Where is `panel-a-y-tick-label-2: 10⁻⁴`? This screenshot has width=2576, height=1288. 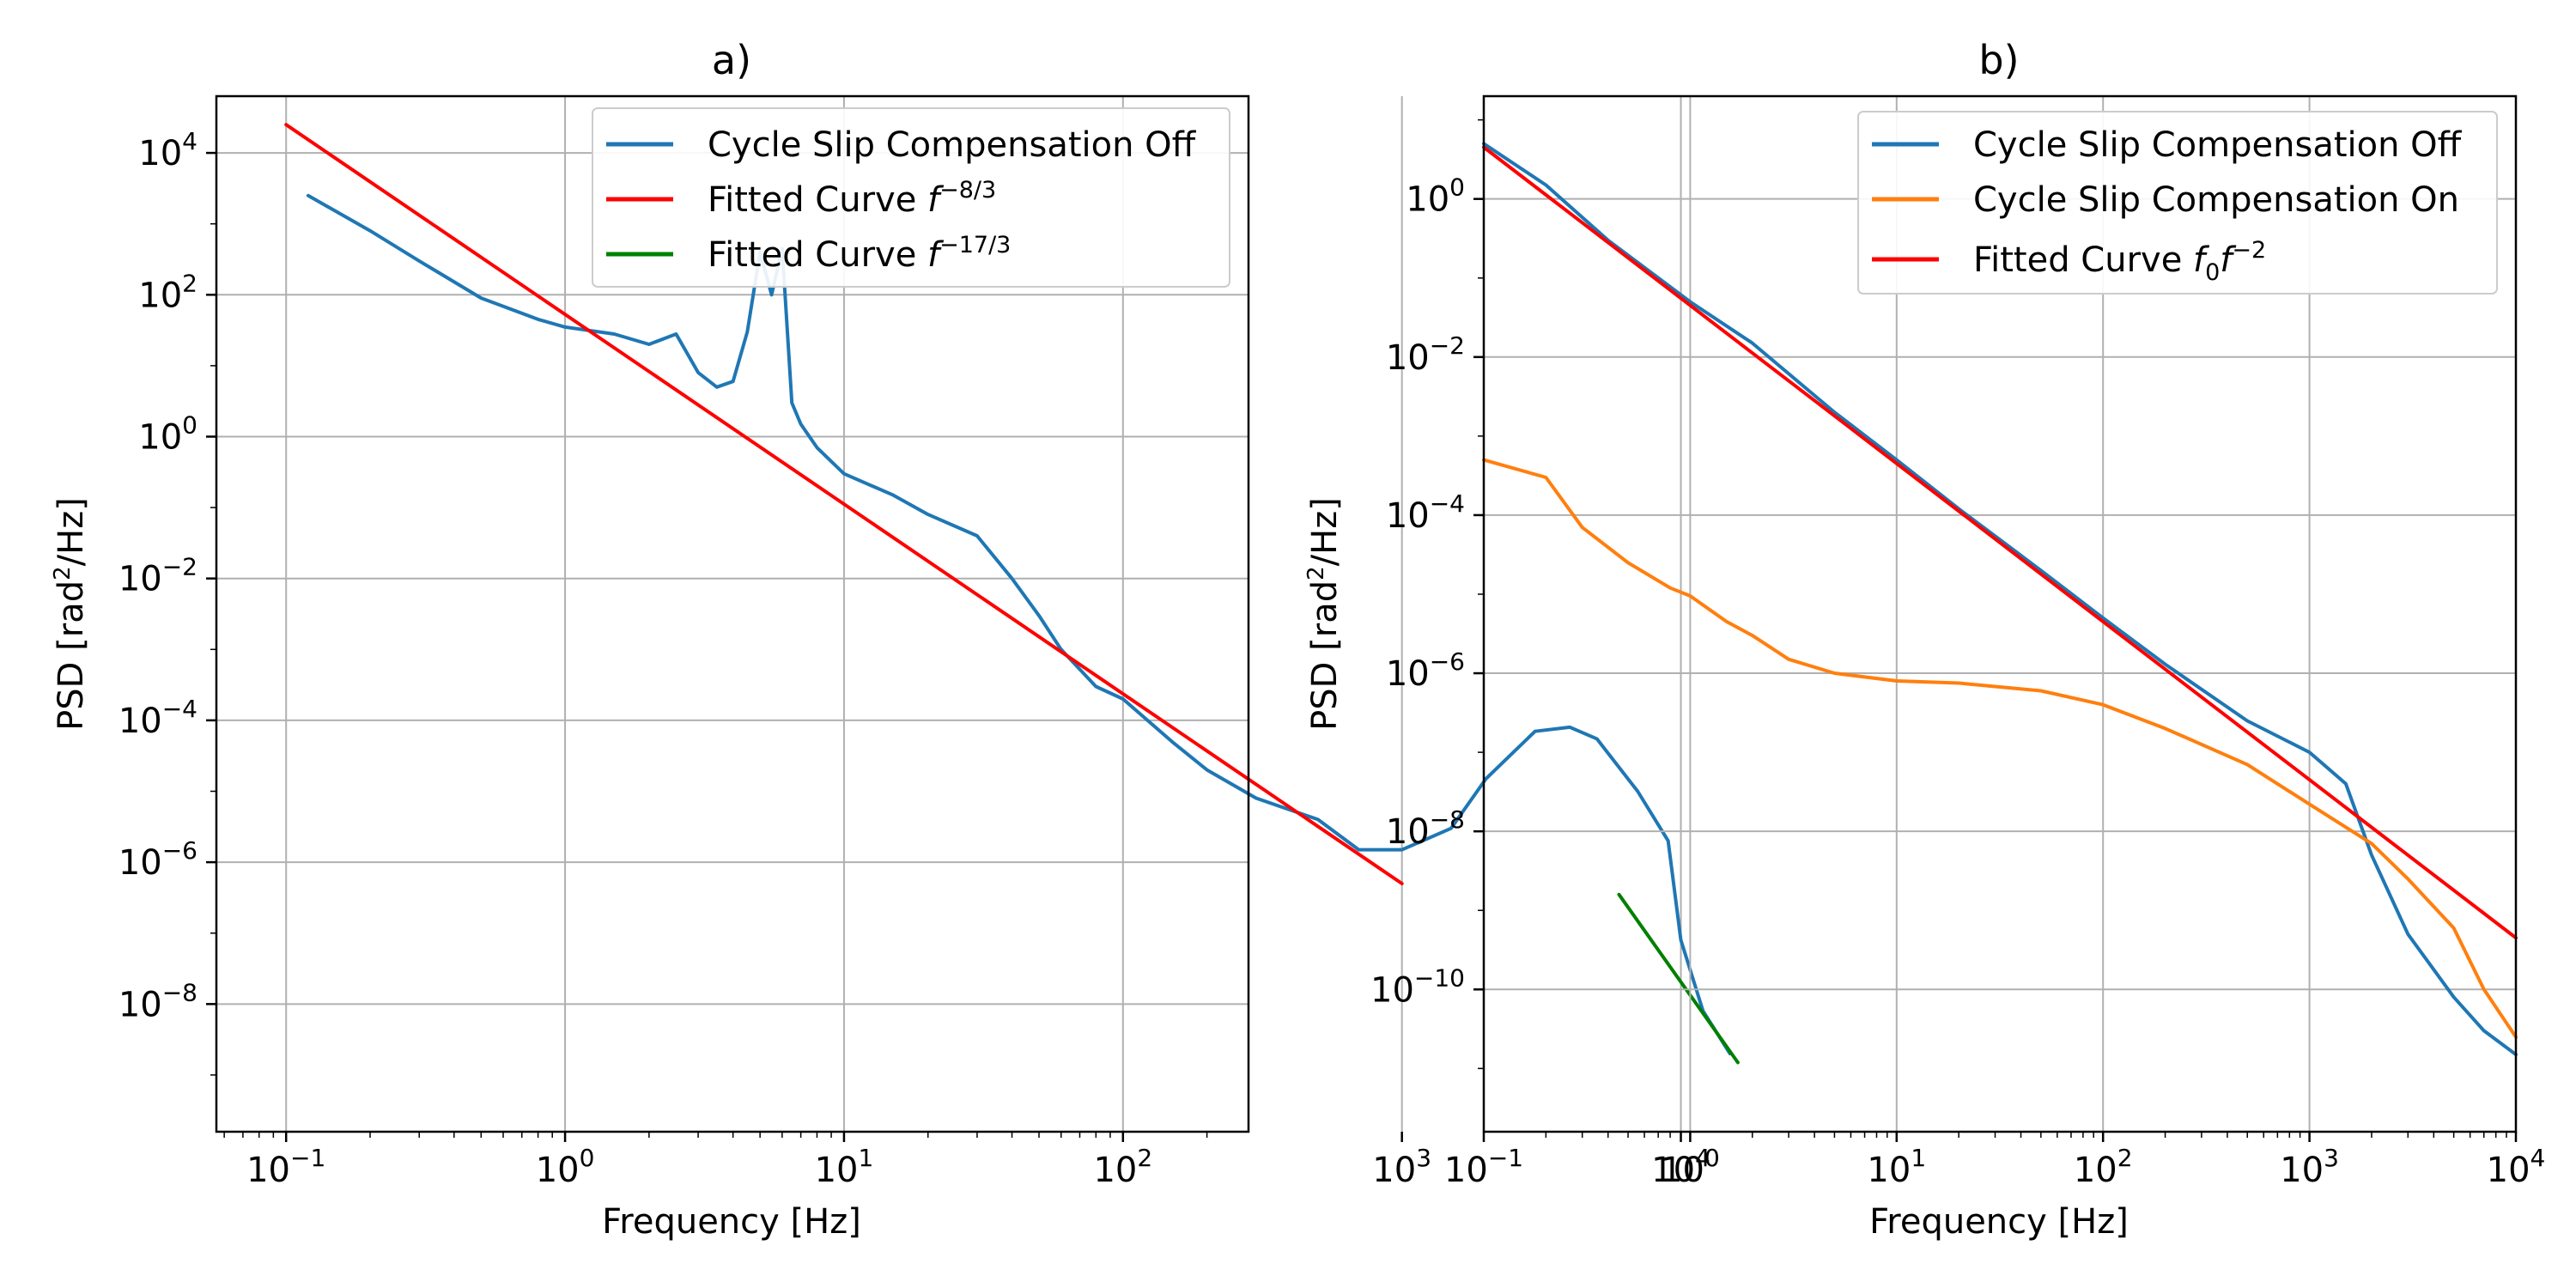 panel-a-y-tick-label-2: 10⁻⁴ is located at coordinates (158, 718).